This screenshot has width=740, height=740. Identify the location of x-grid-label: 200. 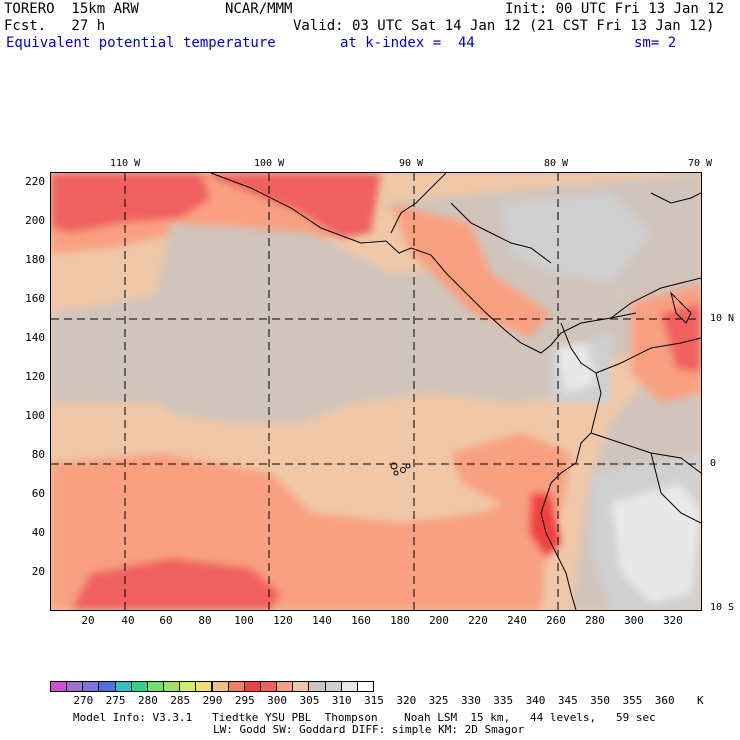
(439, 620).